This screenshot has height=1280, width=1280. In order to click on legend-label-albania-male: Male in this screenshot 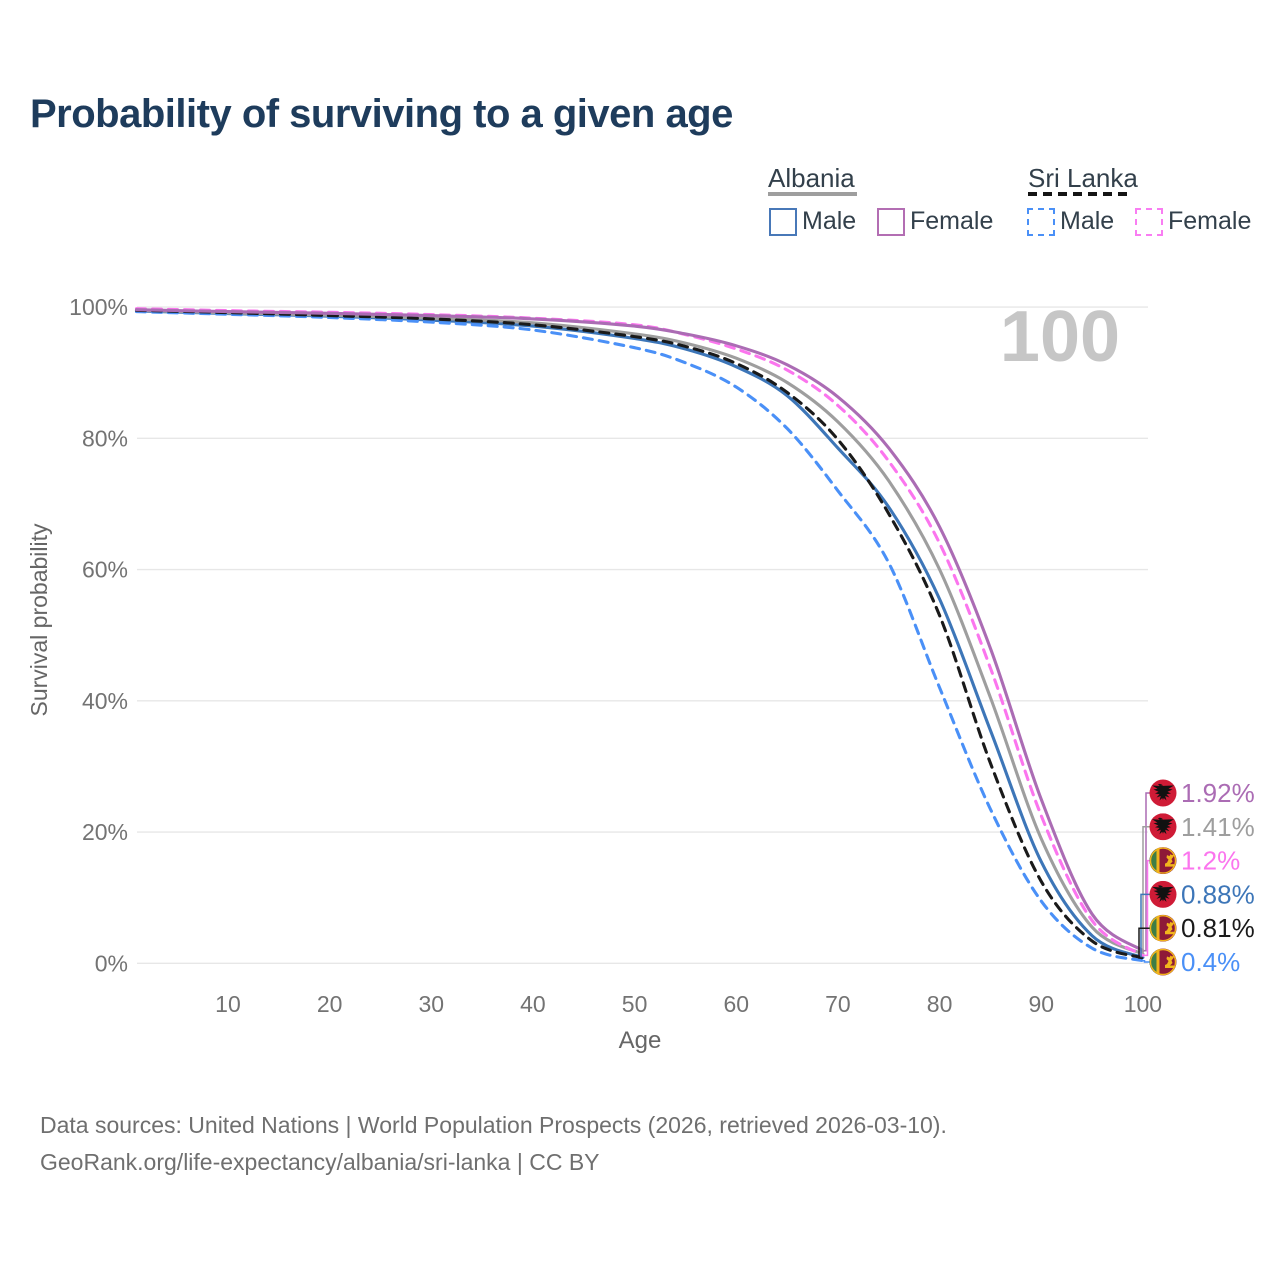, I will do `click(829, 221)`.